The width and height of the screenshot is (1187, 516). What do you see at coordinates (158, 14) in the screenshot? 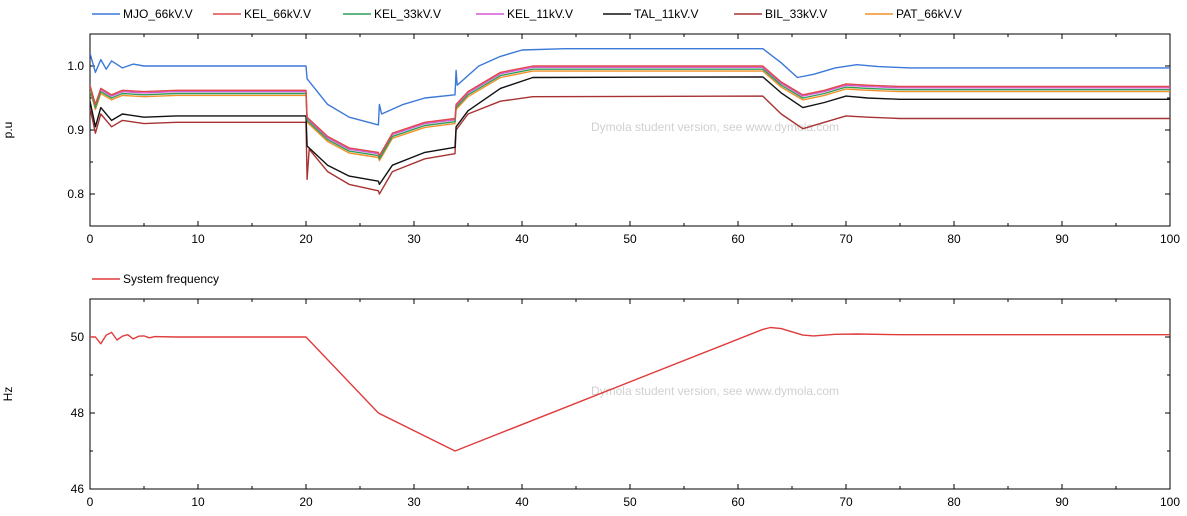
I see `legend-entry: MJO_66kV.V` at bounding box center [158, 14].